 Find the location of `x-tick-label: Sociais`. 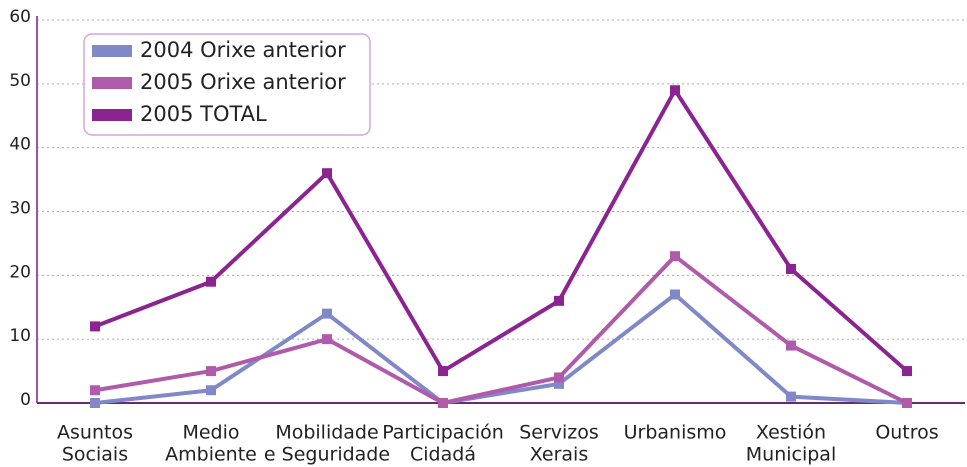

x-tick-label: Sociais is located at coordinates (95, 455).